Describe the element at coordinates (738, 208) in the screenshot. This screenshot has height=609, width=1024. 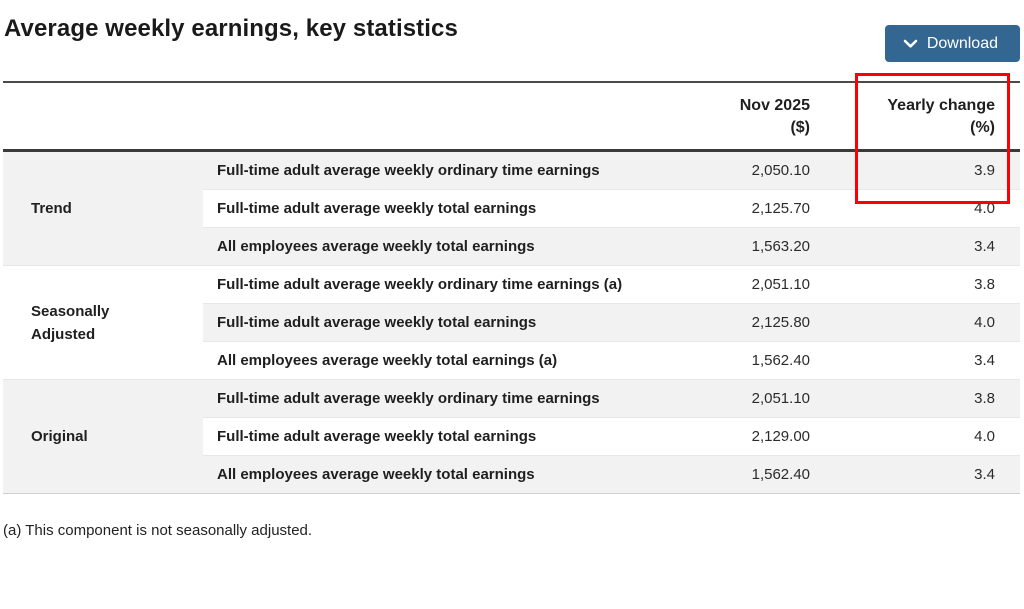
I see `row-value-dollars: 2,125.70` at that location.